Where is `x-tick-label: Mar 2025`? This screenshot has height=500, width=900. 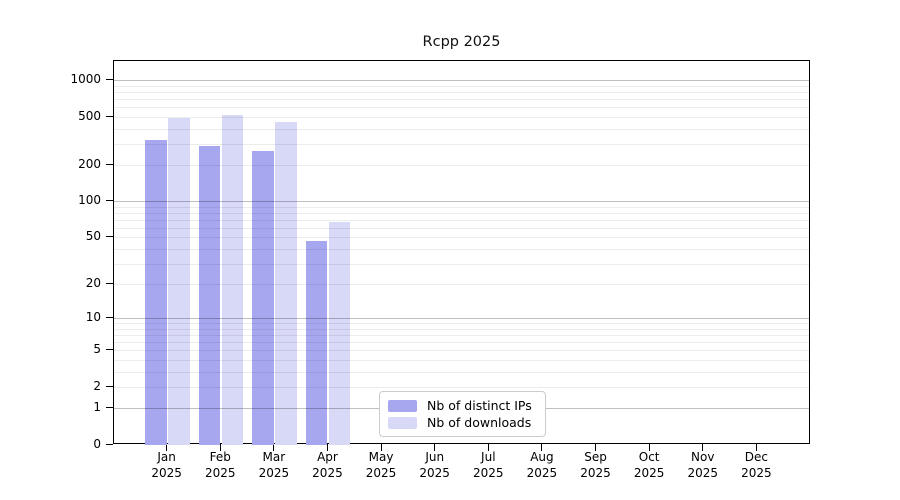 x-tick-label: Mar 2025 is located at coordinates (274, 465).